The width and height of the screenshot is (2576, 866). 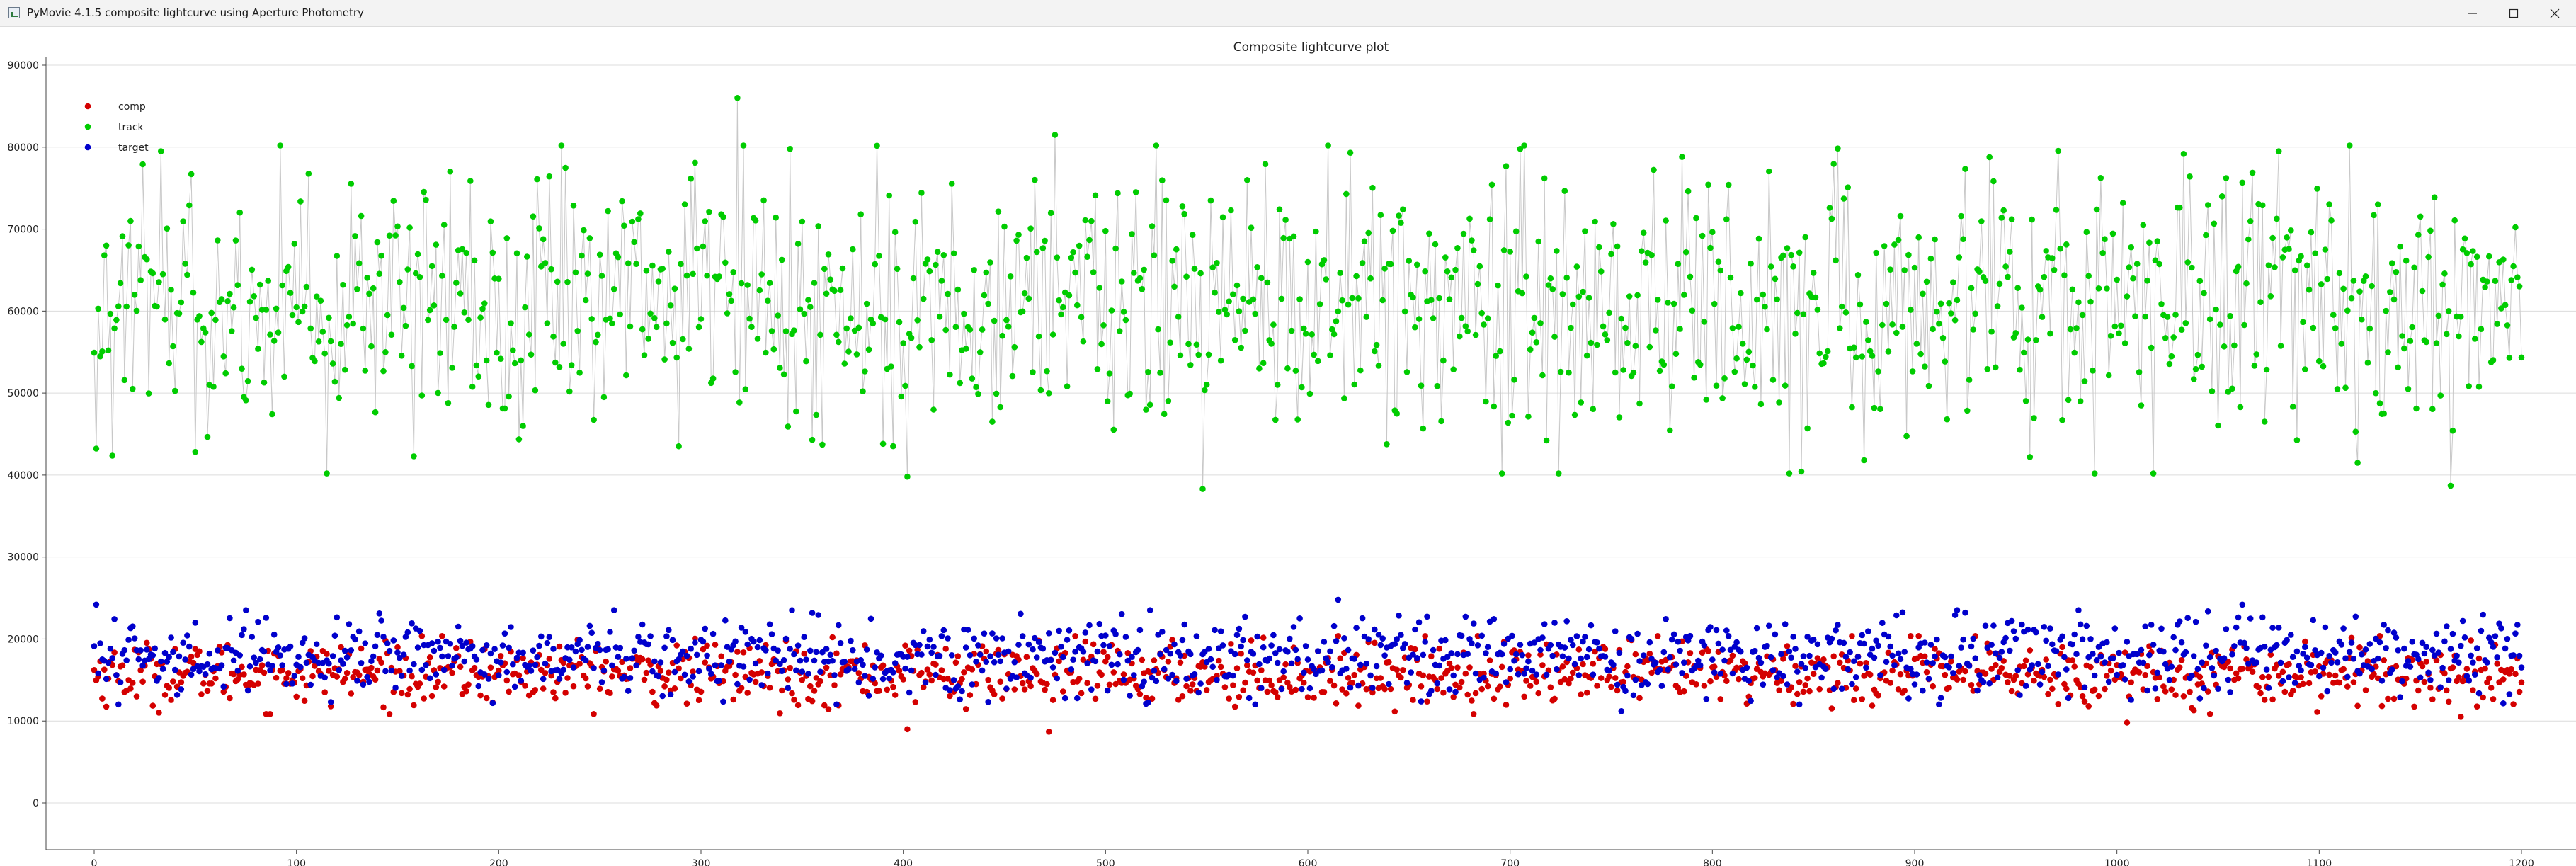 What do you see at coordinates (2554, 13) in the screenshot?
I see `close-button` at bounding box center [2554, 13].